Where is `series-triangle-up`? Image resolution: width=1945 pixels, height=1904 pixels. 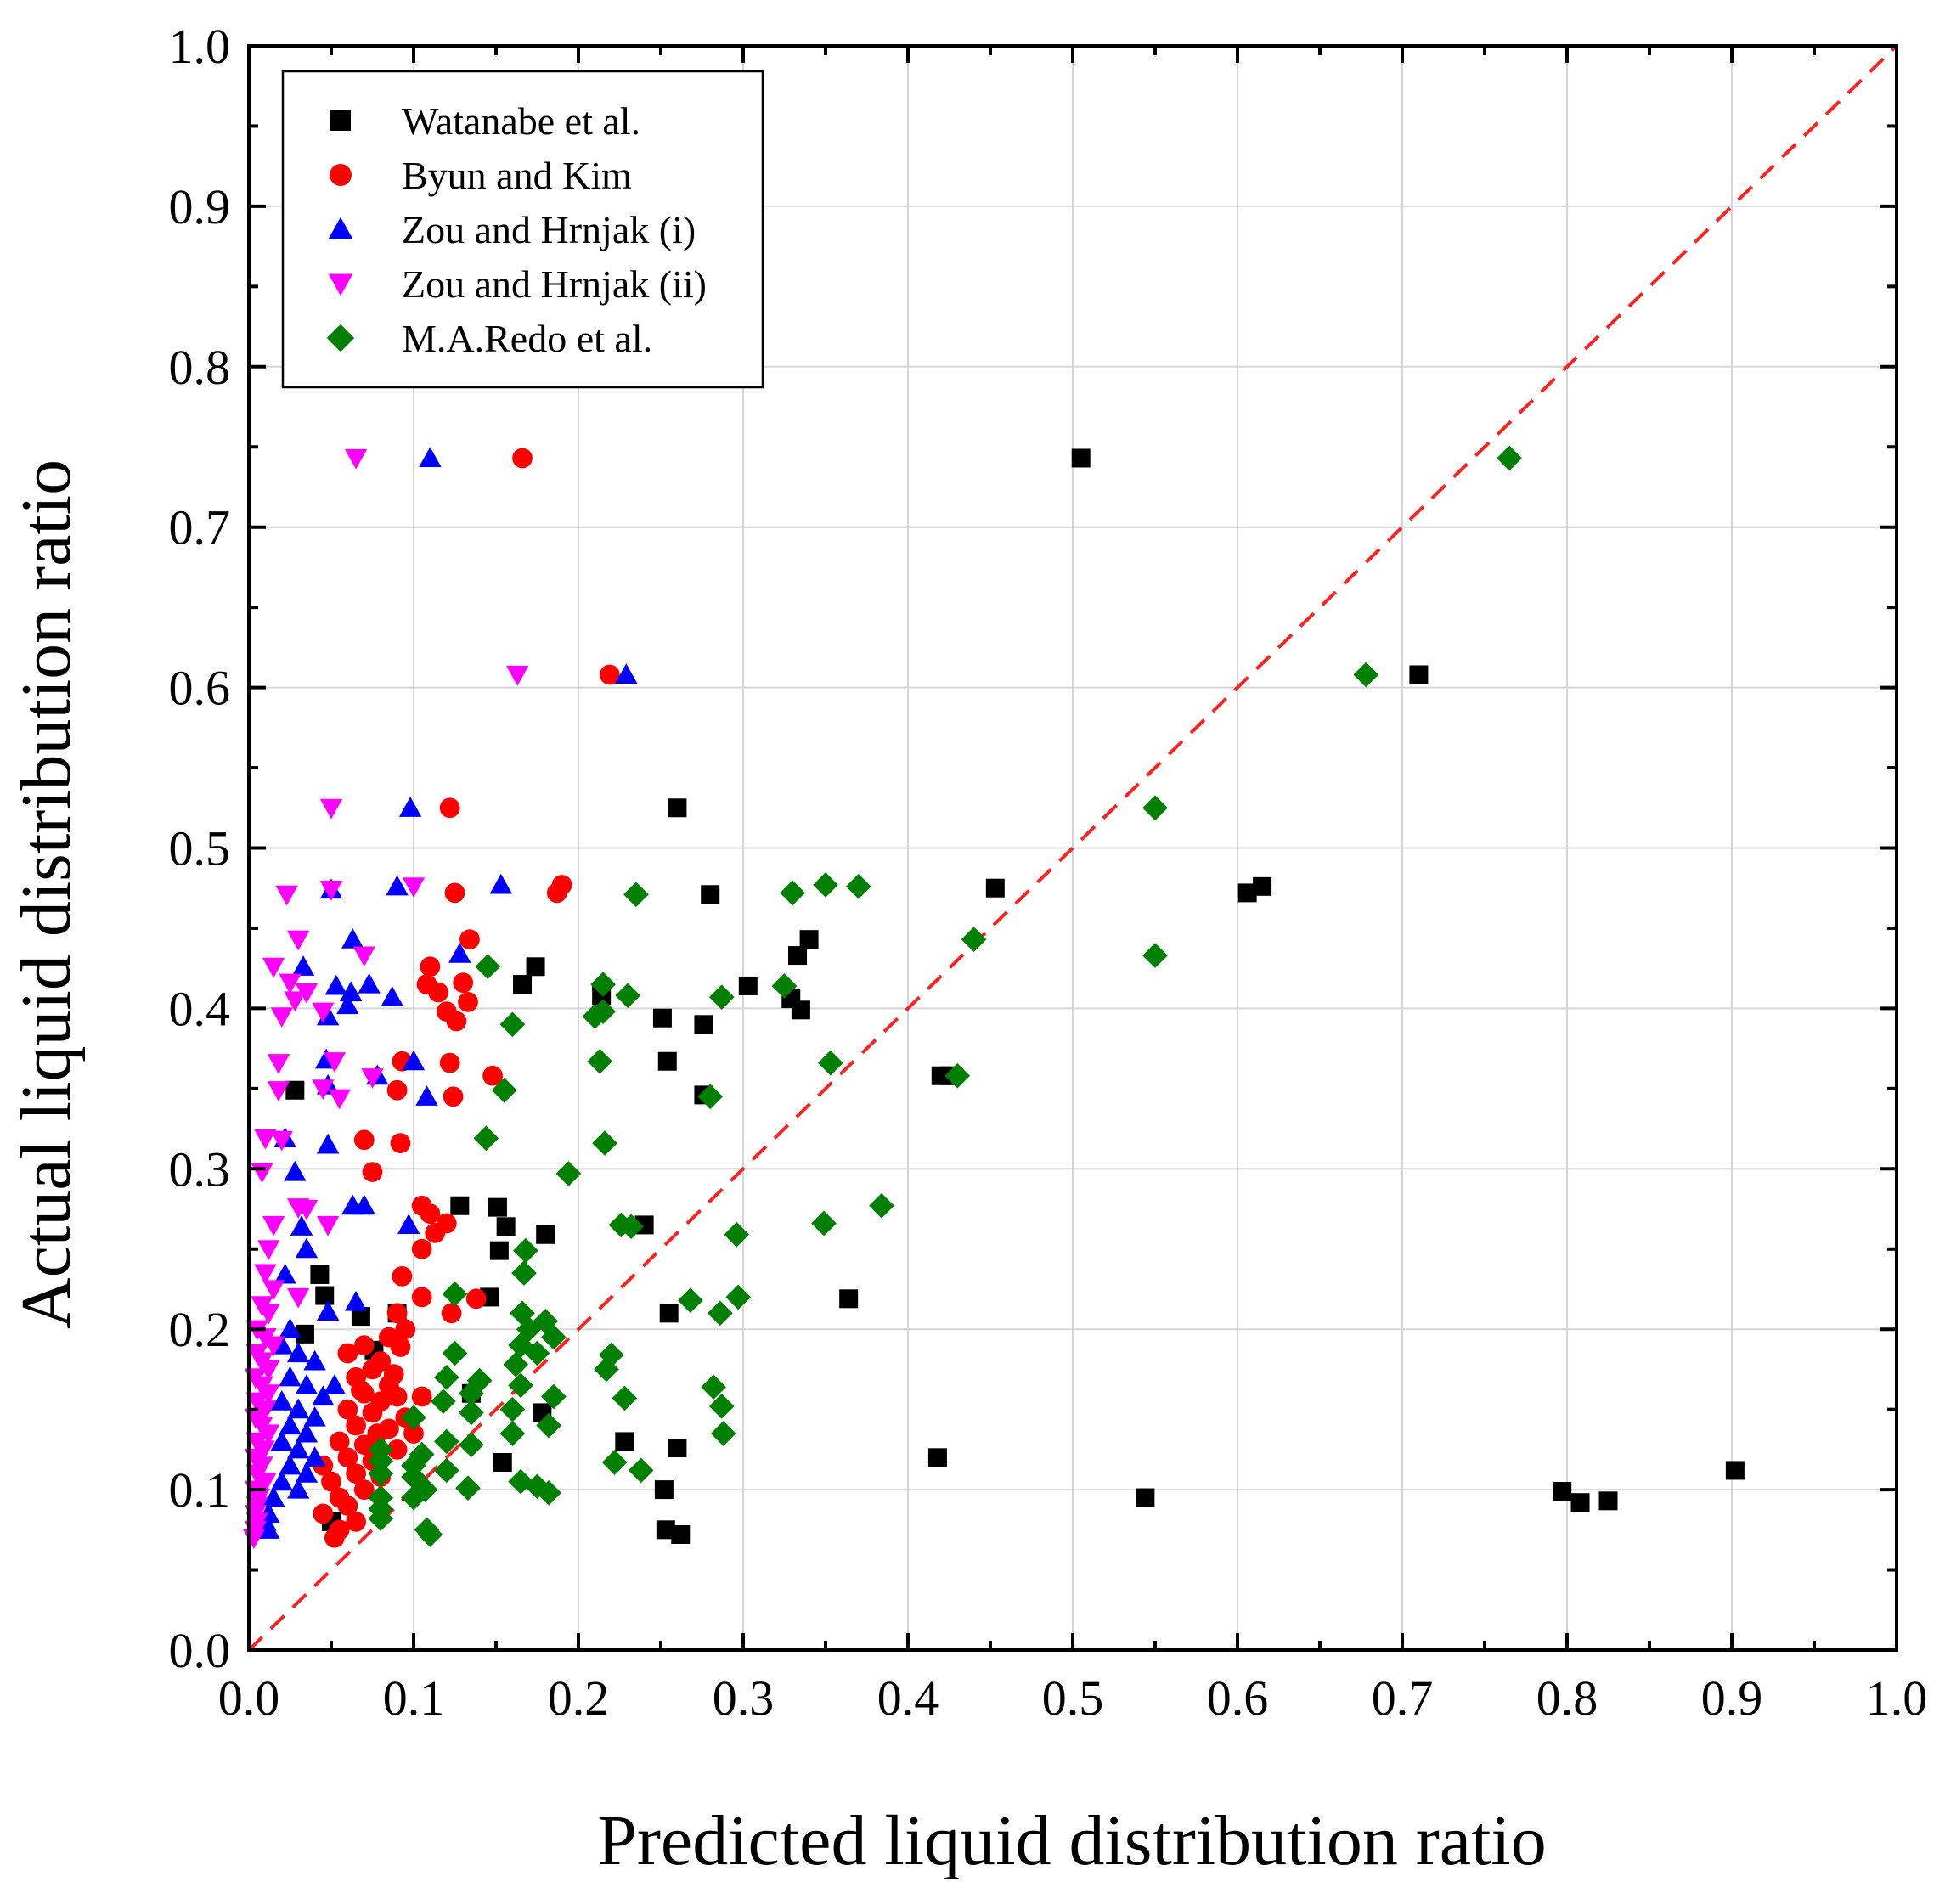
series-triangle-up is located at coordinates (446, 993).